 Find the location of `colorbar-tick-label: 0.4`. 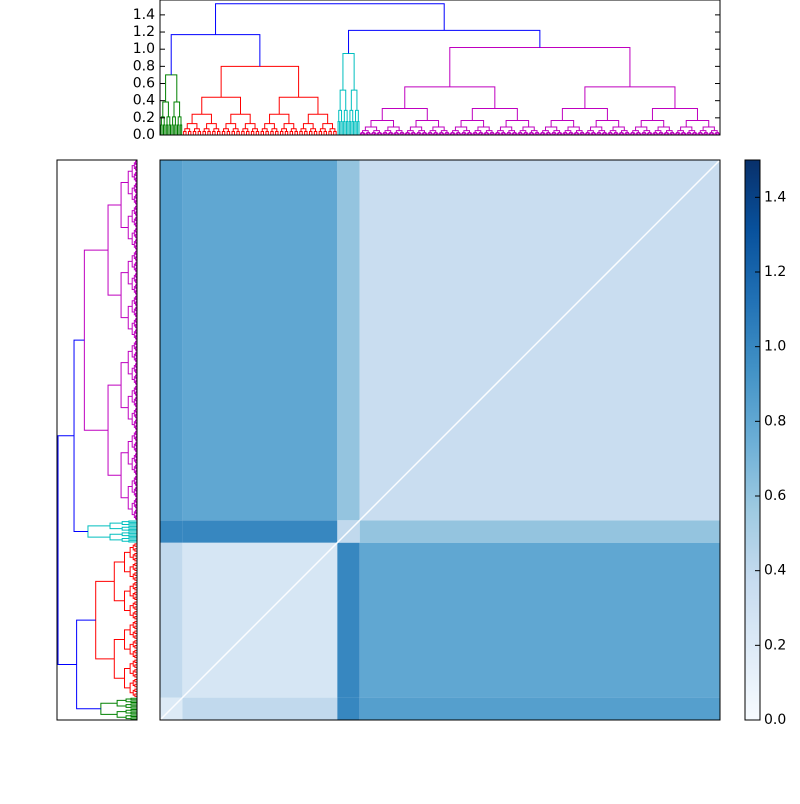

colorbar-tick-label: 0.4 is located at coordinates (775, 571).